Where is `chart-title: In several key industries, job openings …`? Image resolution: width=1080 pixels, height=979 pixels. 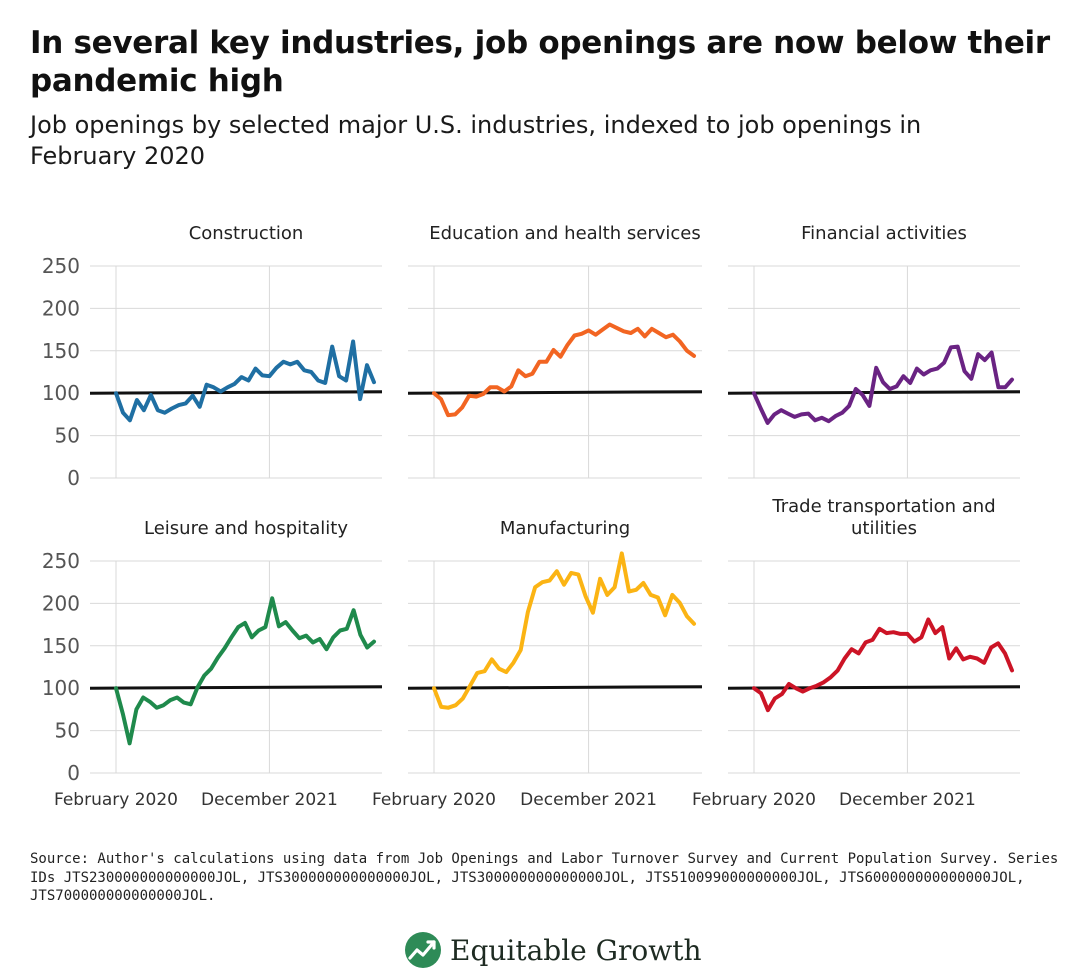 chart-title: In several key industries, job openings … is located at coordinates (540, 62).